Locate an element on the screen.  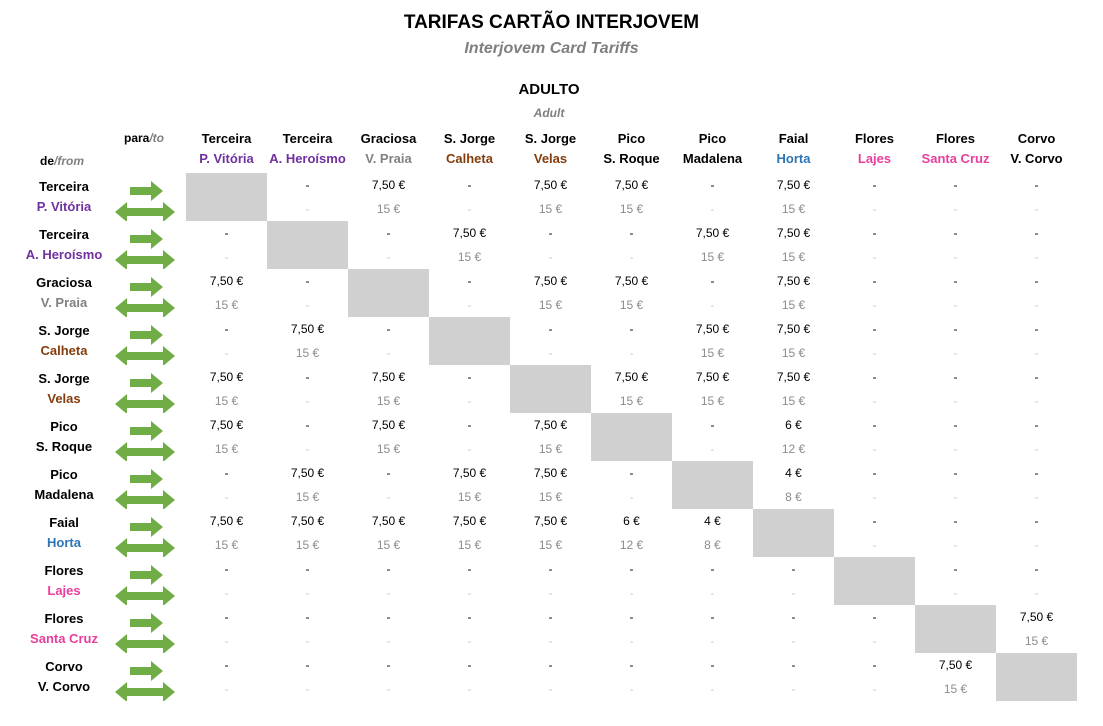
column-port: A. Heroísmo is located at coordinates (307, 158).